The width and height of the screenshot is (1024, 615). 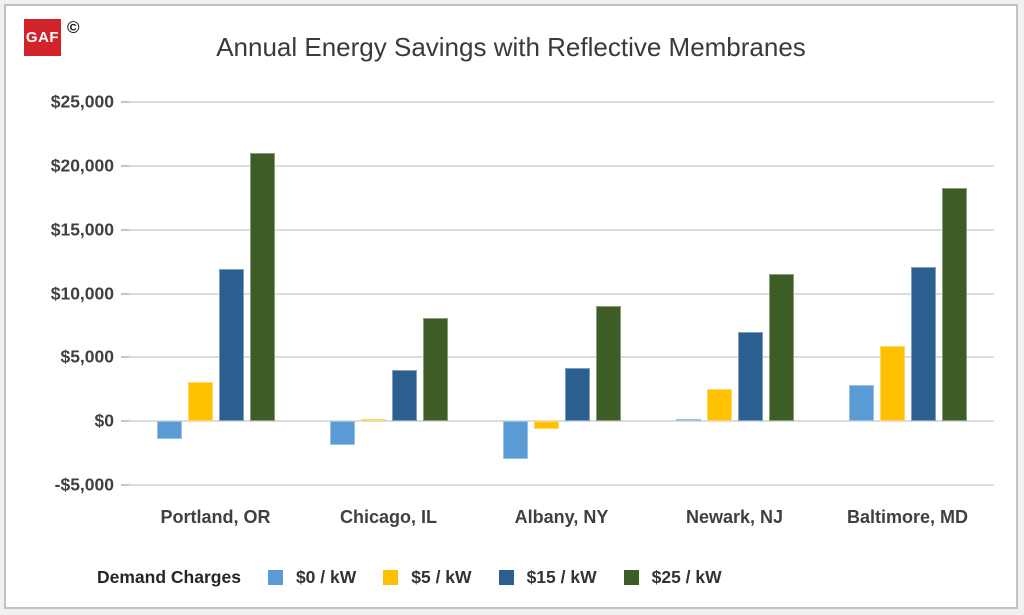 I want to click on x-axis-category-label: Newark, NJ, so click(x=734, y=517).